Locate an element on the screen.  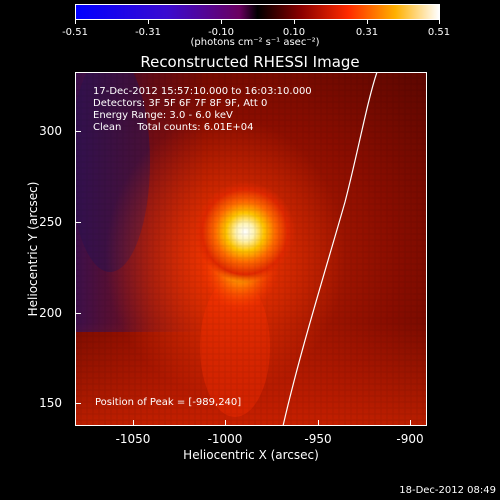
timestamp: 18-Dec-2012 08:49 is located at coordinates (447, 490).